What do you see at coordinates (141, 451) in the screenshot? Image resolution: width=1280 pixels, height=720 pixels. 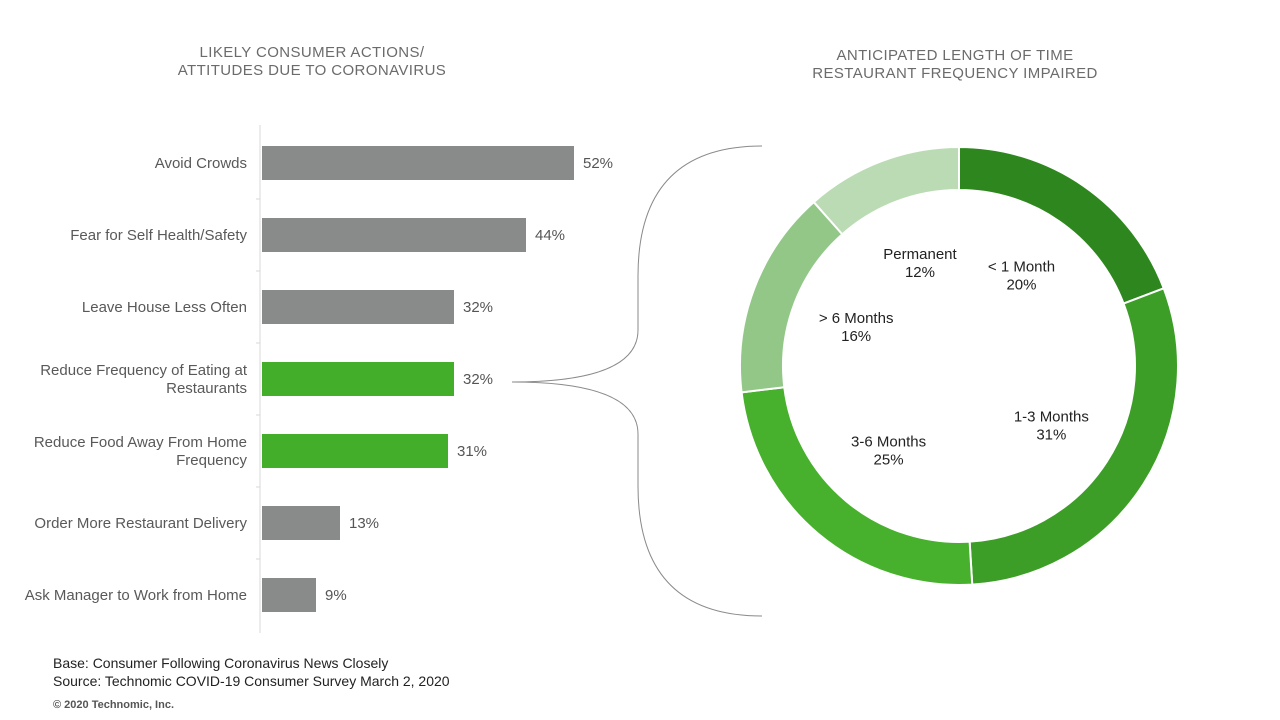 I see `bar-category-label: Reduce Food Away From Home Frequency` at bounding box center [141, 451].